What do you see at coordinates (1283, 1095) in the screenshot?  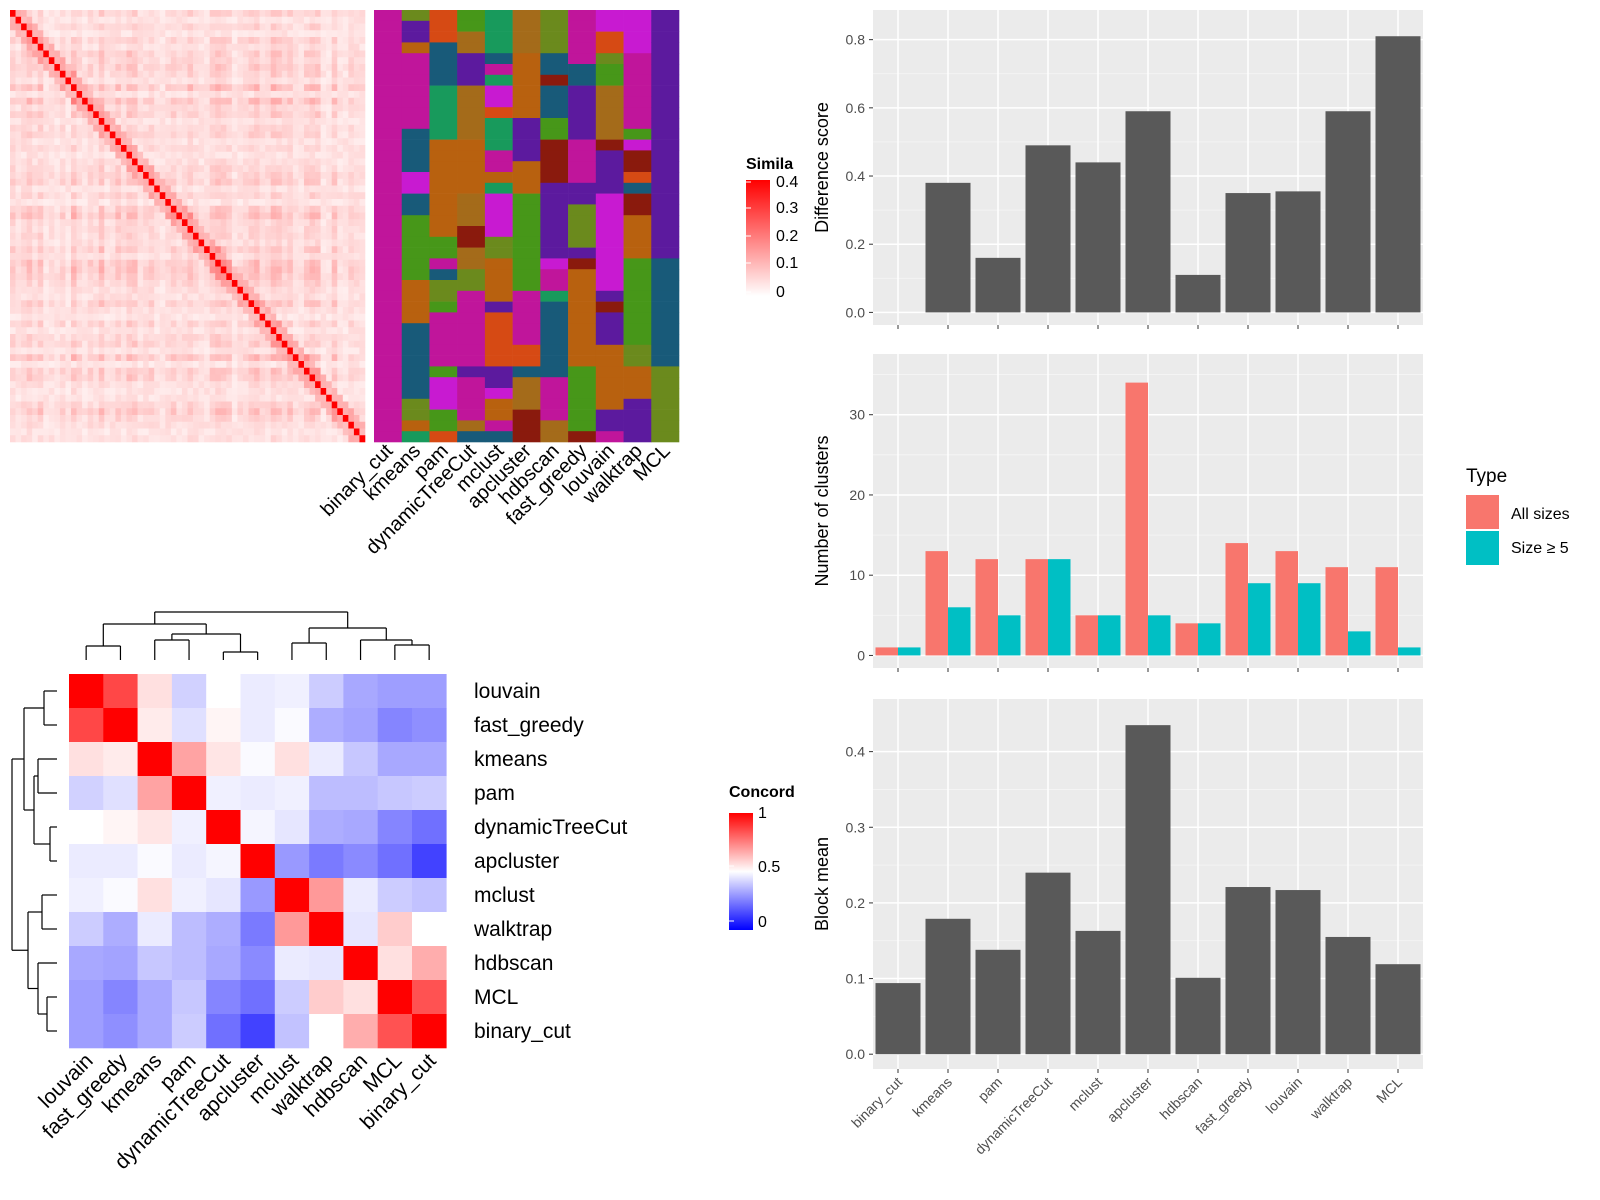 I see `x-tick-label: louvain` at bounding box center [1283, 1095].